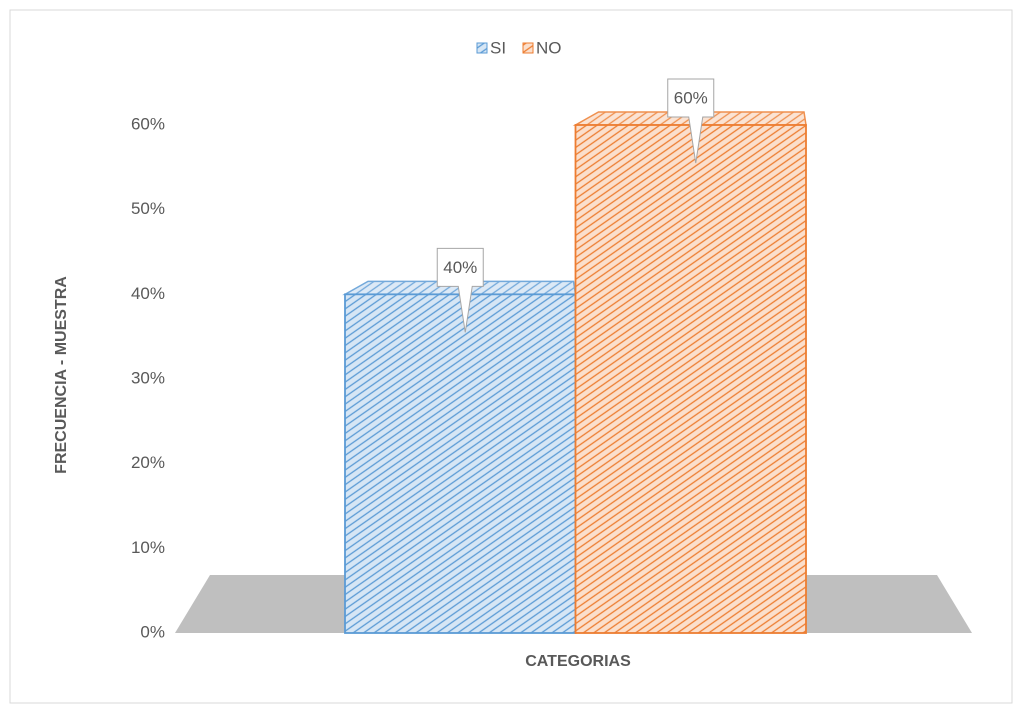  Describe the element at coordinates (148, 123) in the screenshot. I see `y-tick-label: 60%` at that location.